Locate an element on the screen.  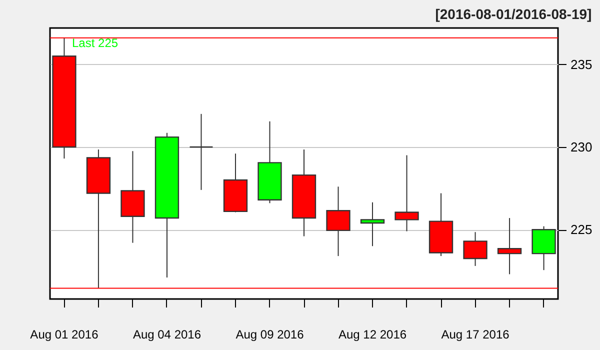
x-tick-label: Aug 17 2016 is located at coordinates (475, 335).